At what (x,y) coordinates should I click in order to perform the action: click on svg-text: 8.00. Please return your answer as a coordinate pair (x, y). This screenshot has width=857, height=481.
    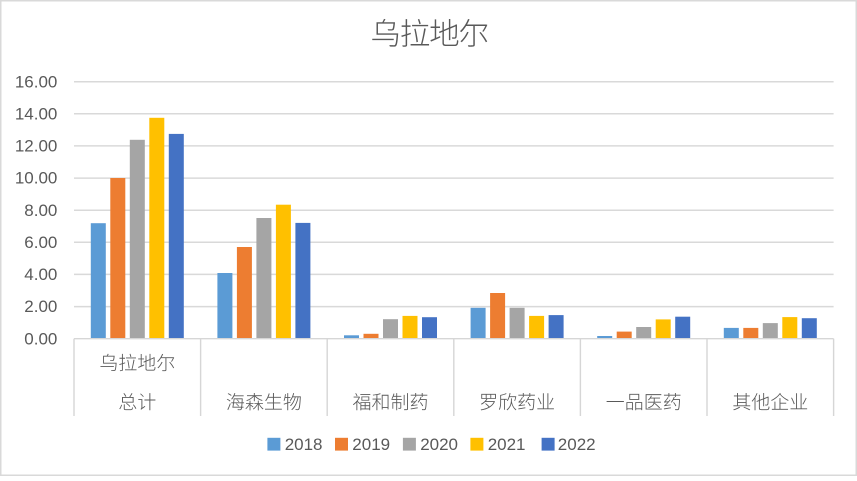
    Looking at the image, I should click on (40, 210).